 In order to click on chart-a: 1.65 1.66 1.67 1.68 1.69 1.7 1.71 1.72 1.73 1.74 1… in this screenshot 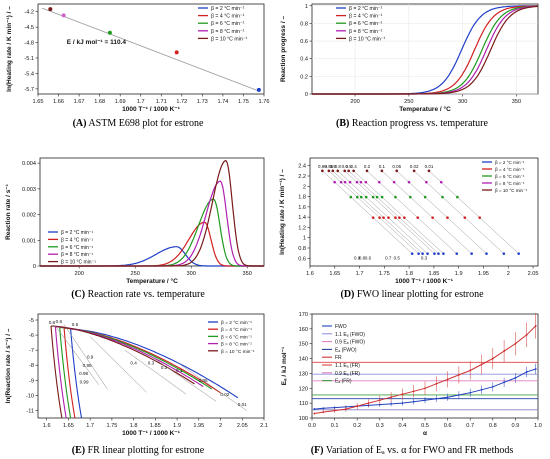, I will do `click(137, 58)`.